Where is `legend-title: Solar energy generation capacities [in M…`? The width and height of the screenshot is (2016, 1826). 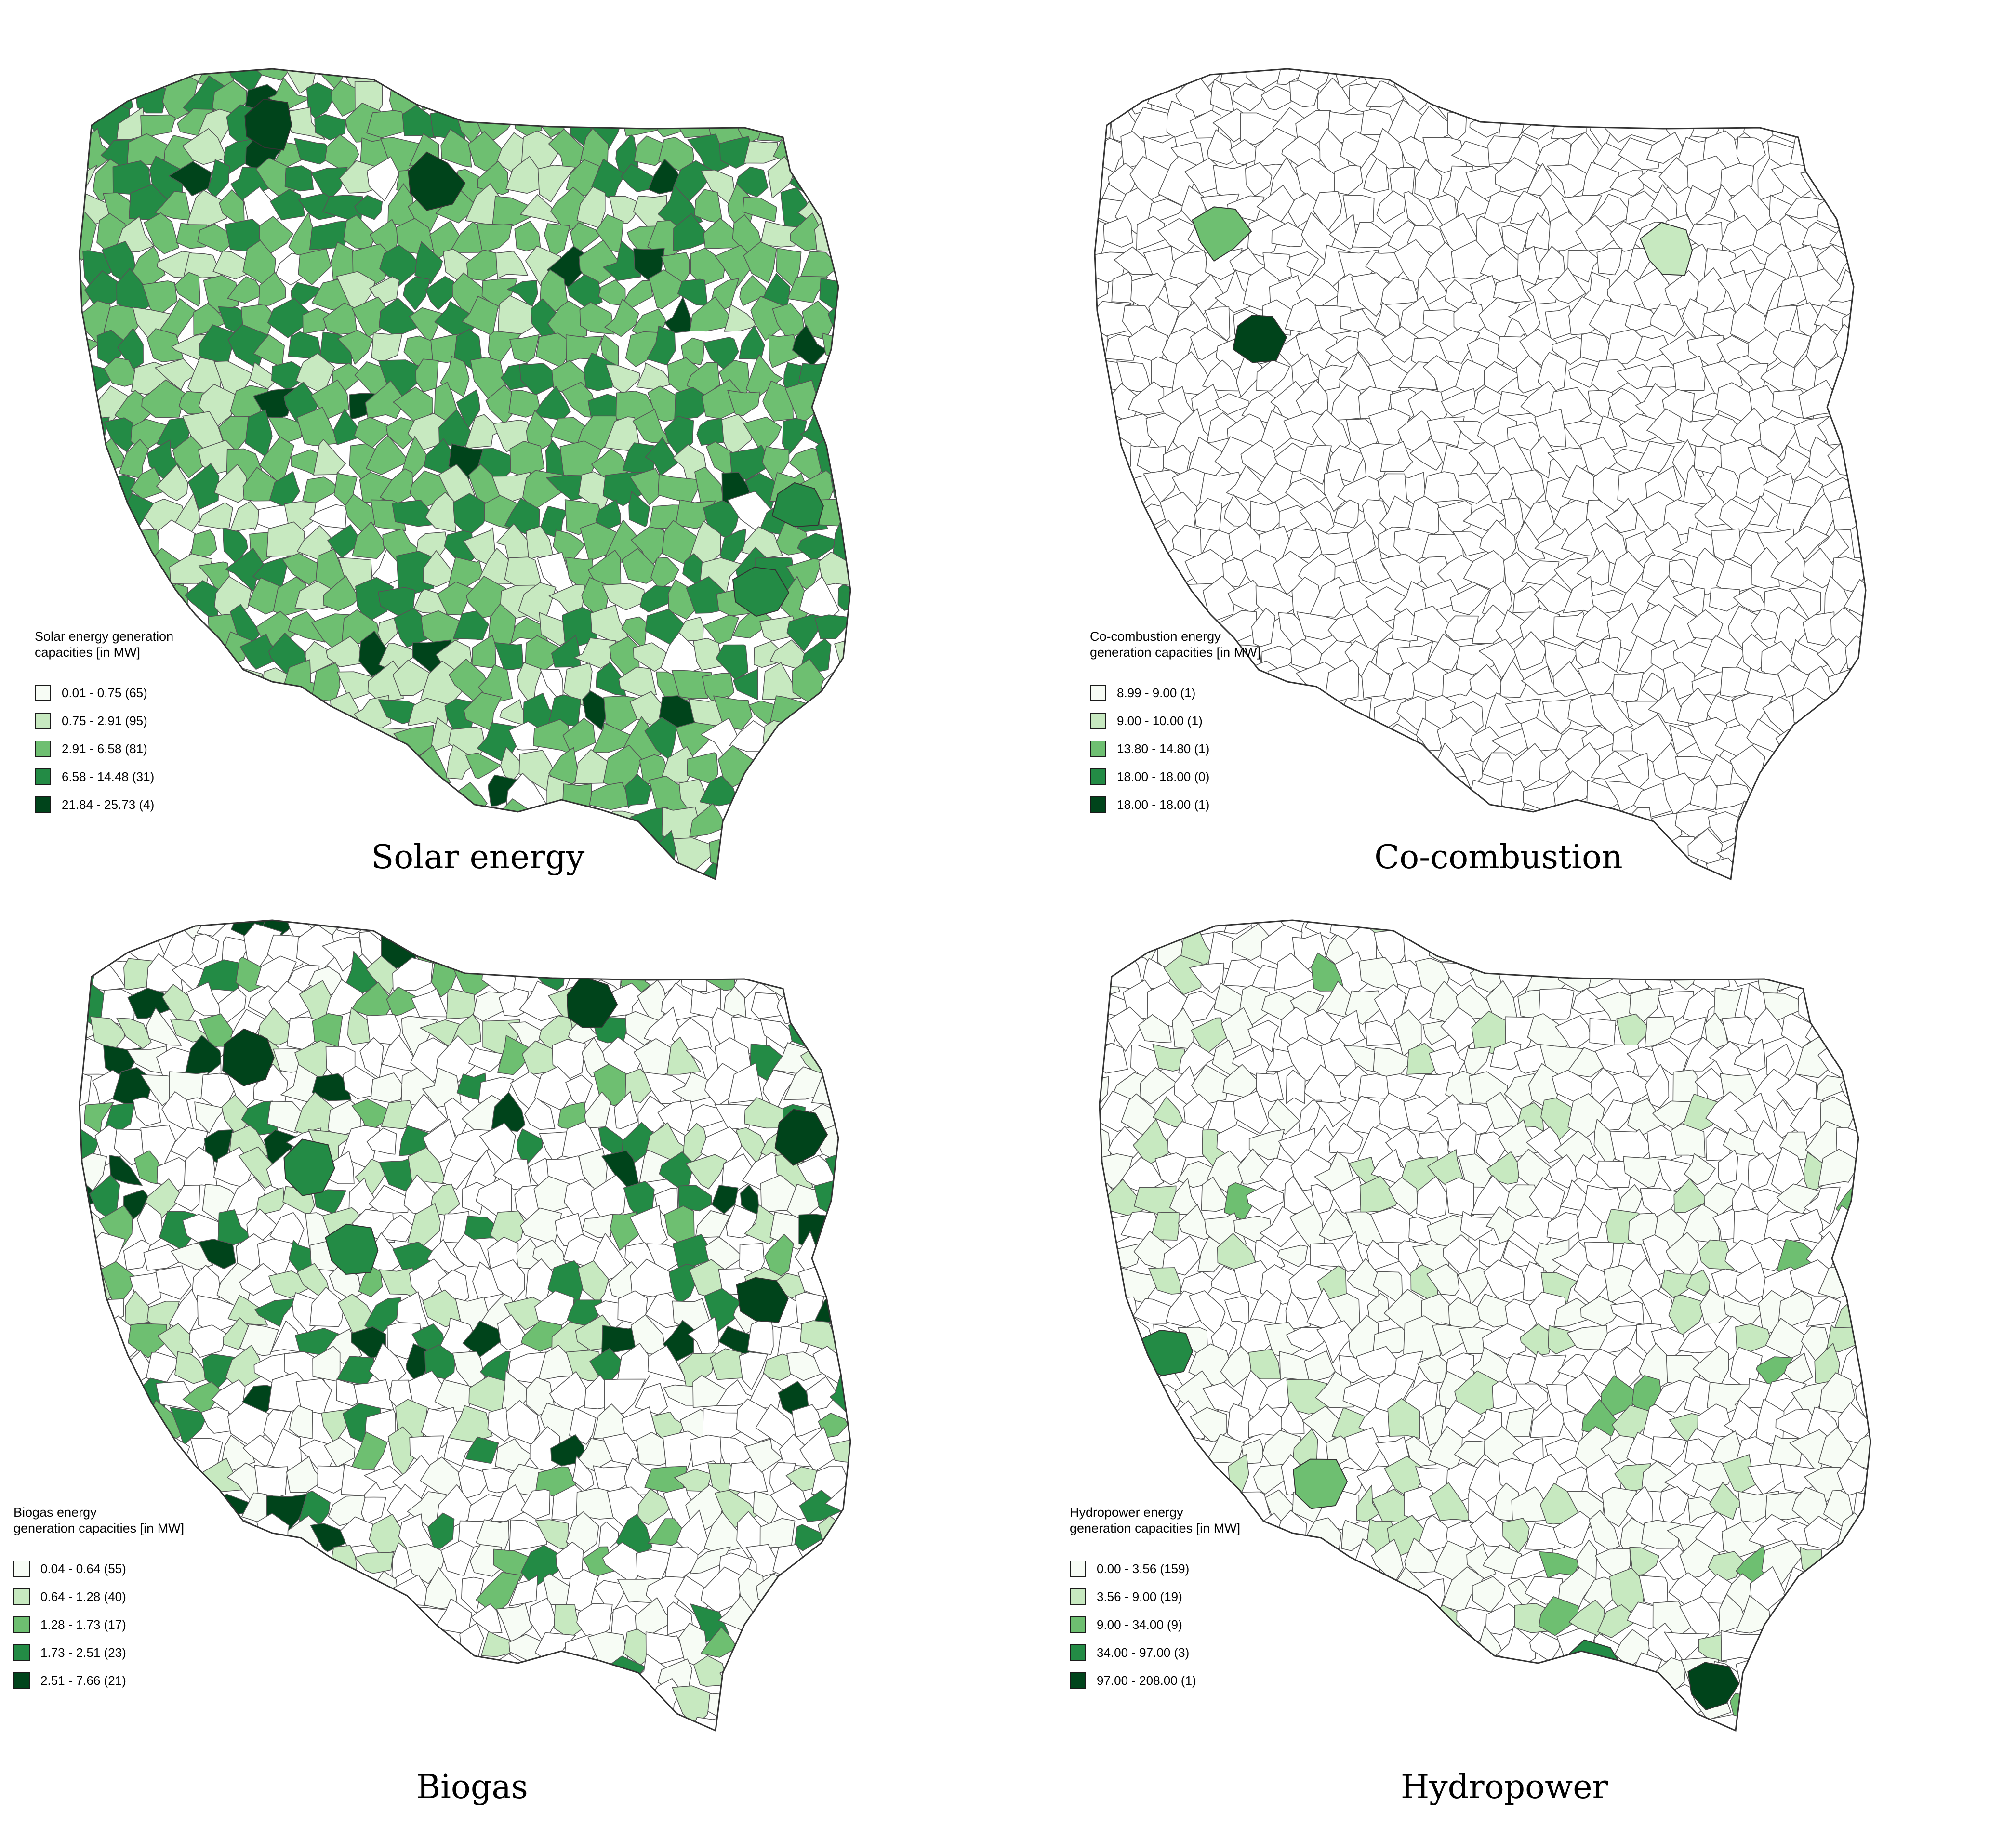 legend-title: Solar energy generation capacities [in M… is located at coordinates (160, 645).